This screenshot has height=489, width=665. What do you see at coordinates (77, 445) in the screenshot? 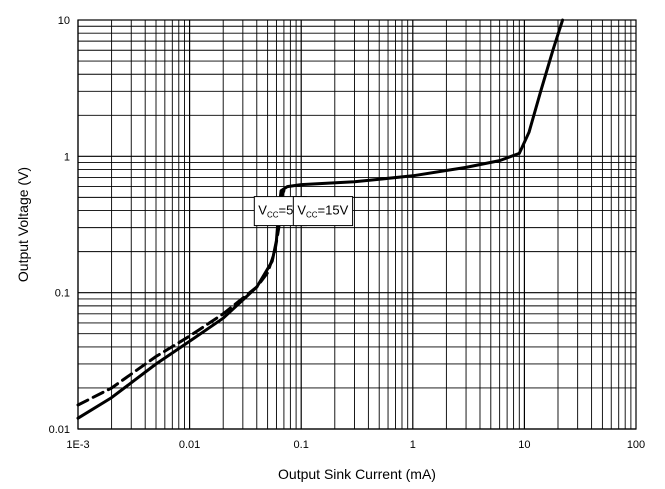
I see `x-tick-label: 1E-3` at bounding box center [77, 445].